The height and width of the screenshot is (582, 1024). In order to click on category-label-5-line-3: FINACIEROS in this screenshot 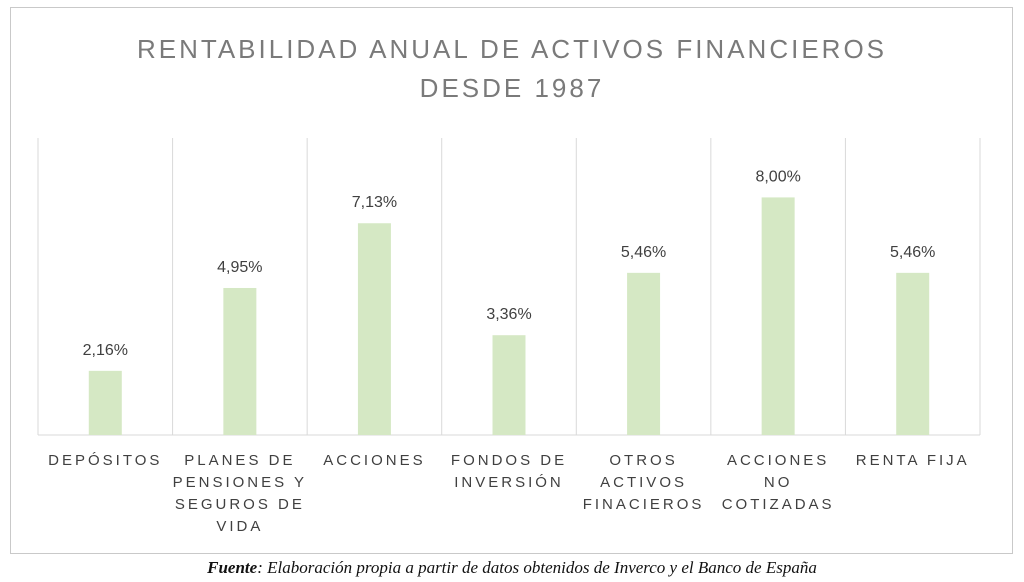, I will do `click(644, 504)`.